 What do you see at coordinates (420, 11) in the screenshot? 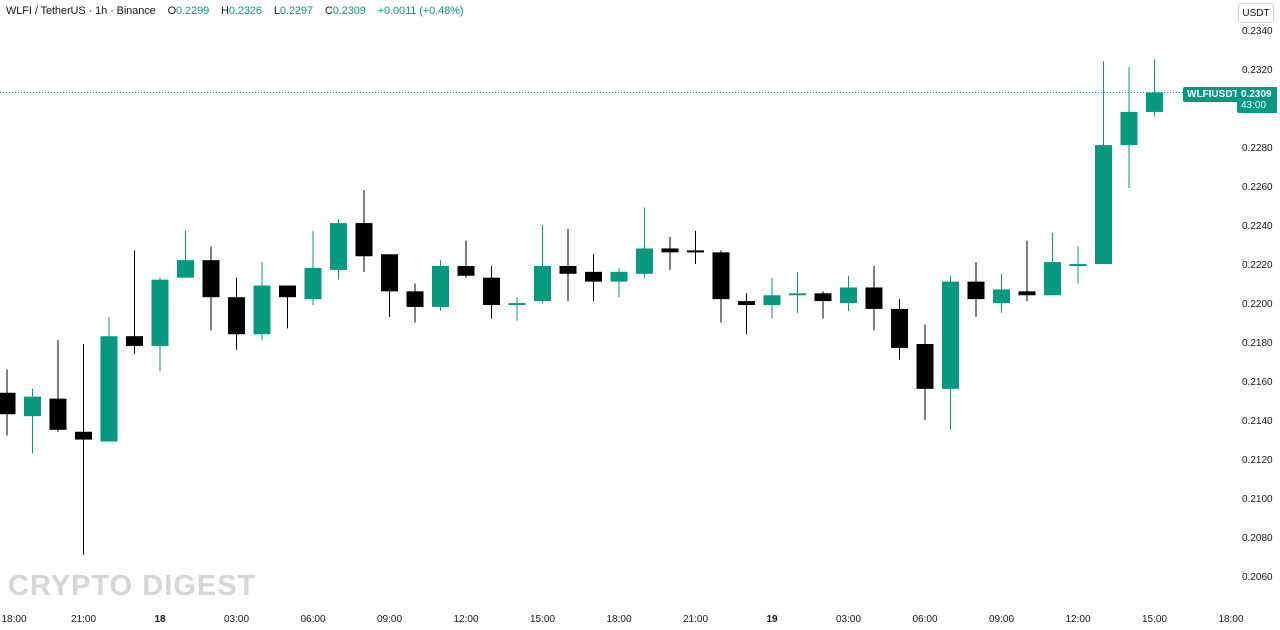
I see `change-value: +0.0011 (+0.48%)` at bounding box center [420, 11].